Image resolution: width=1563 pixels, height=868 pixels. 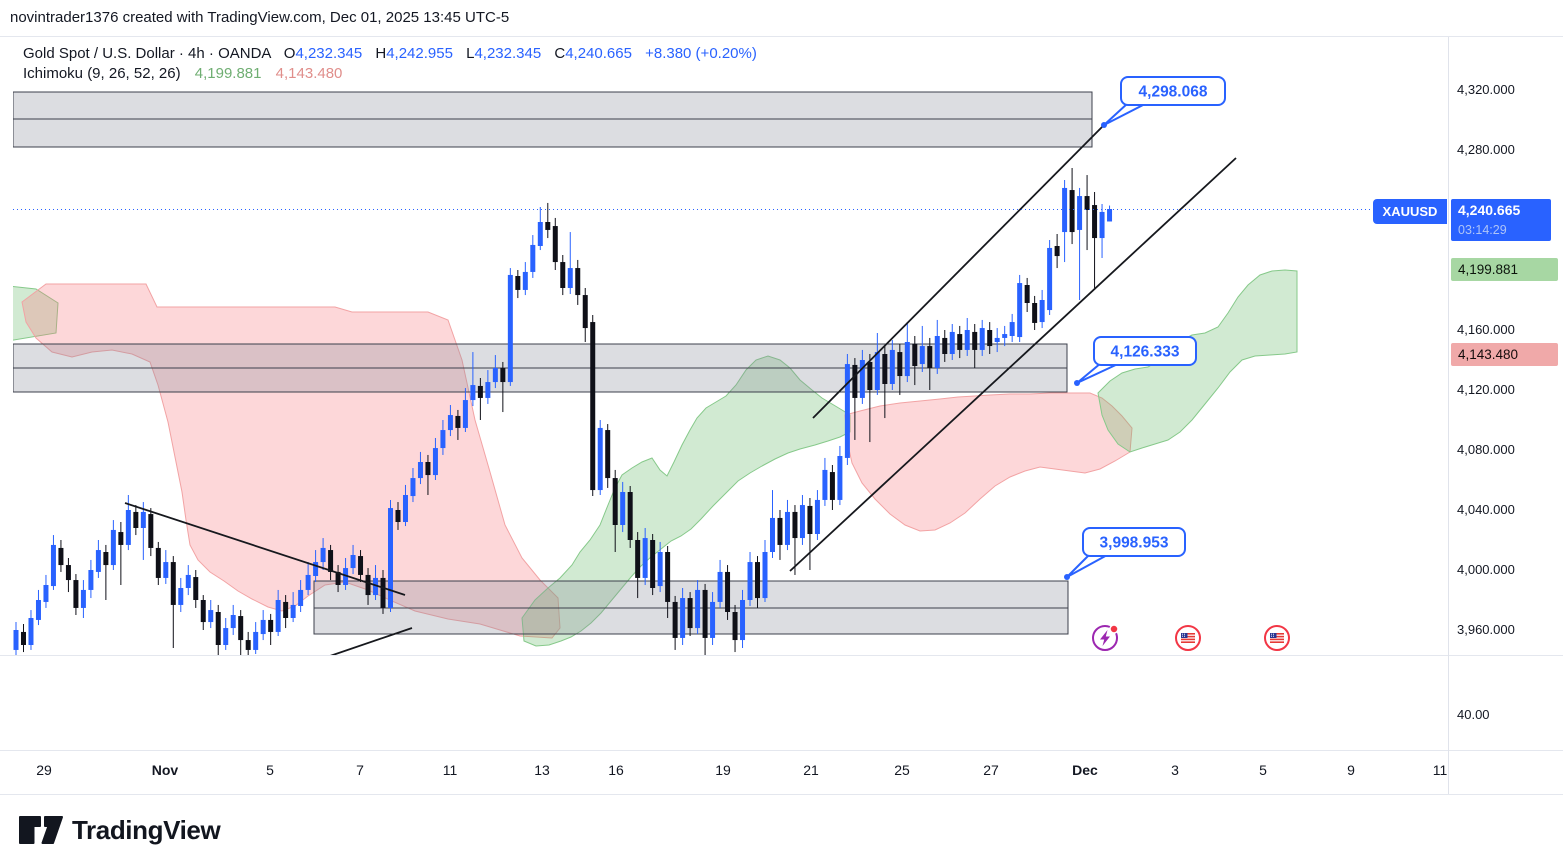 I want to click on cloud-bearish-region, so click(x=291, y=461).